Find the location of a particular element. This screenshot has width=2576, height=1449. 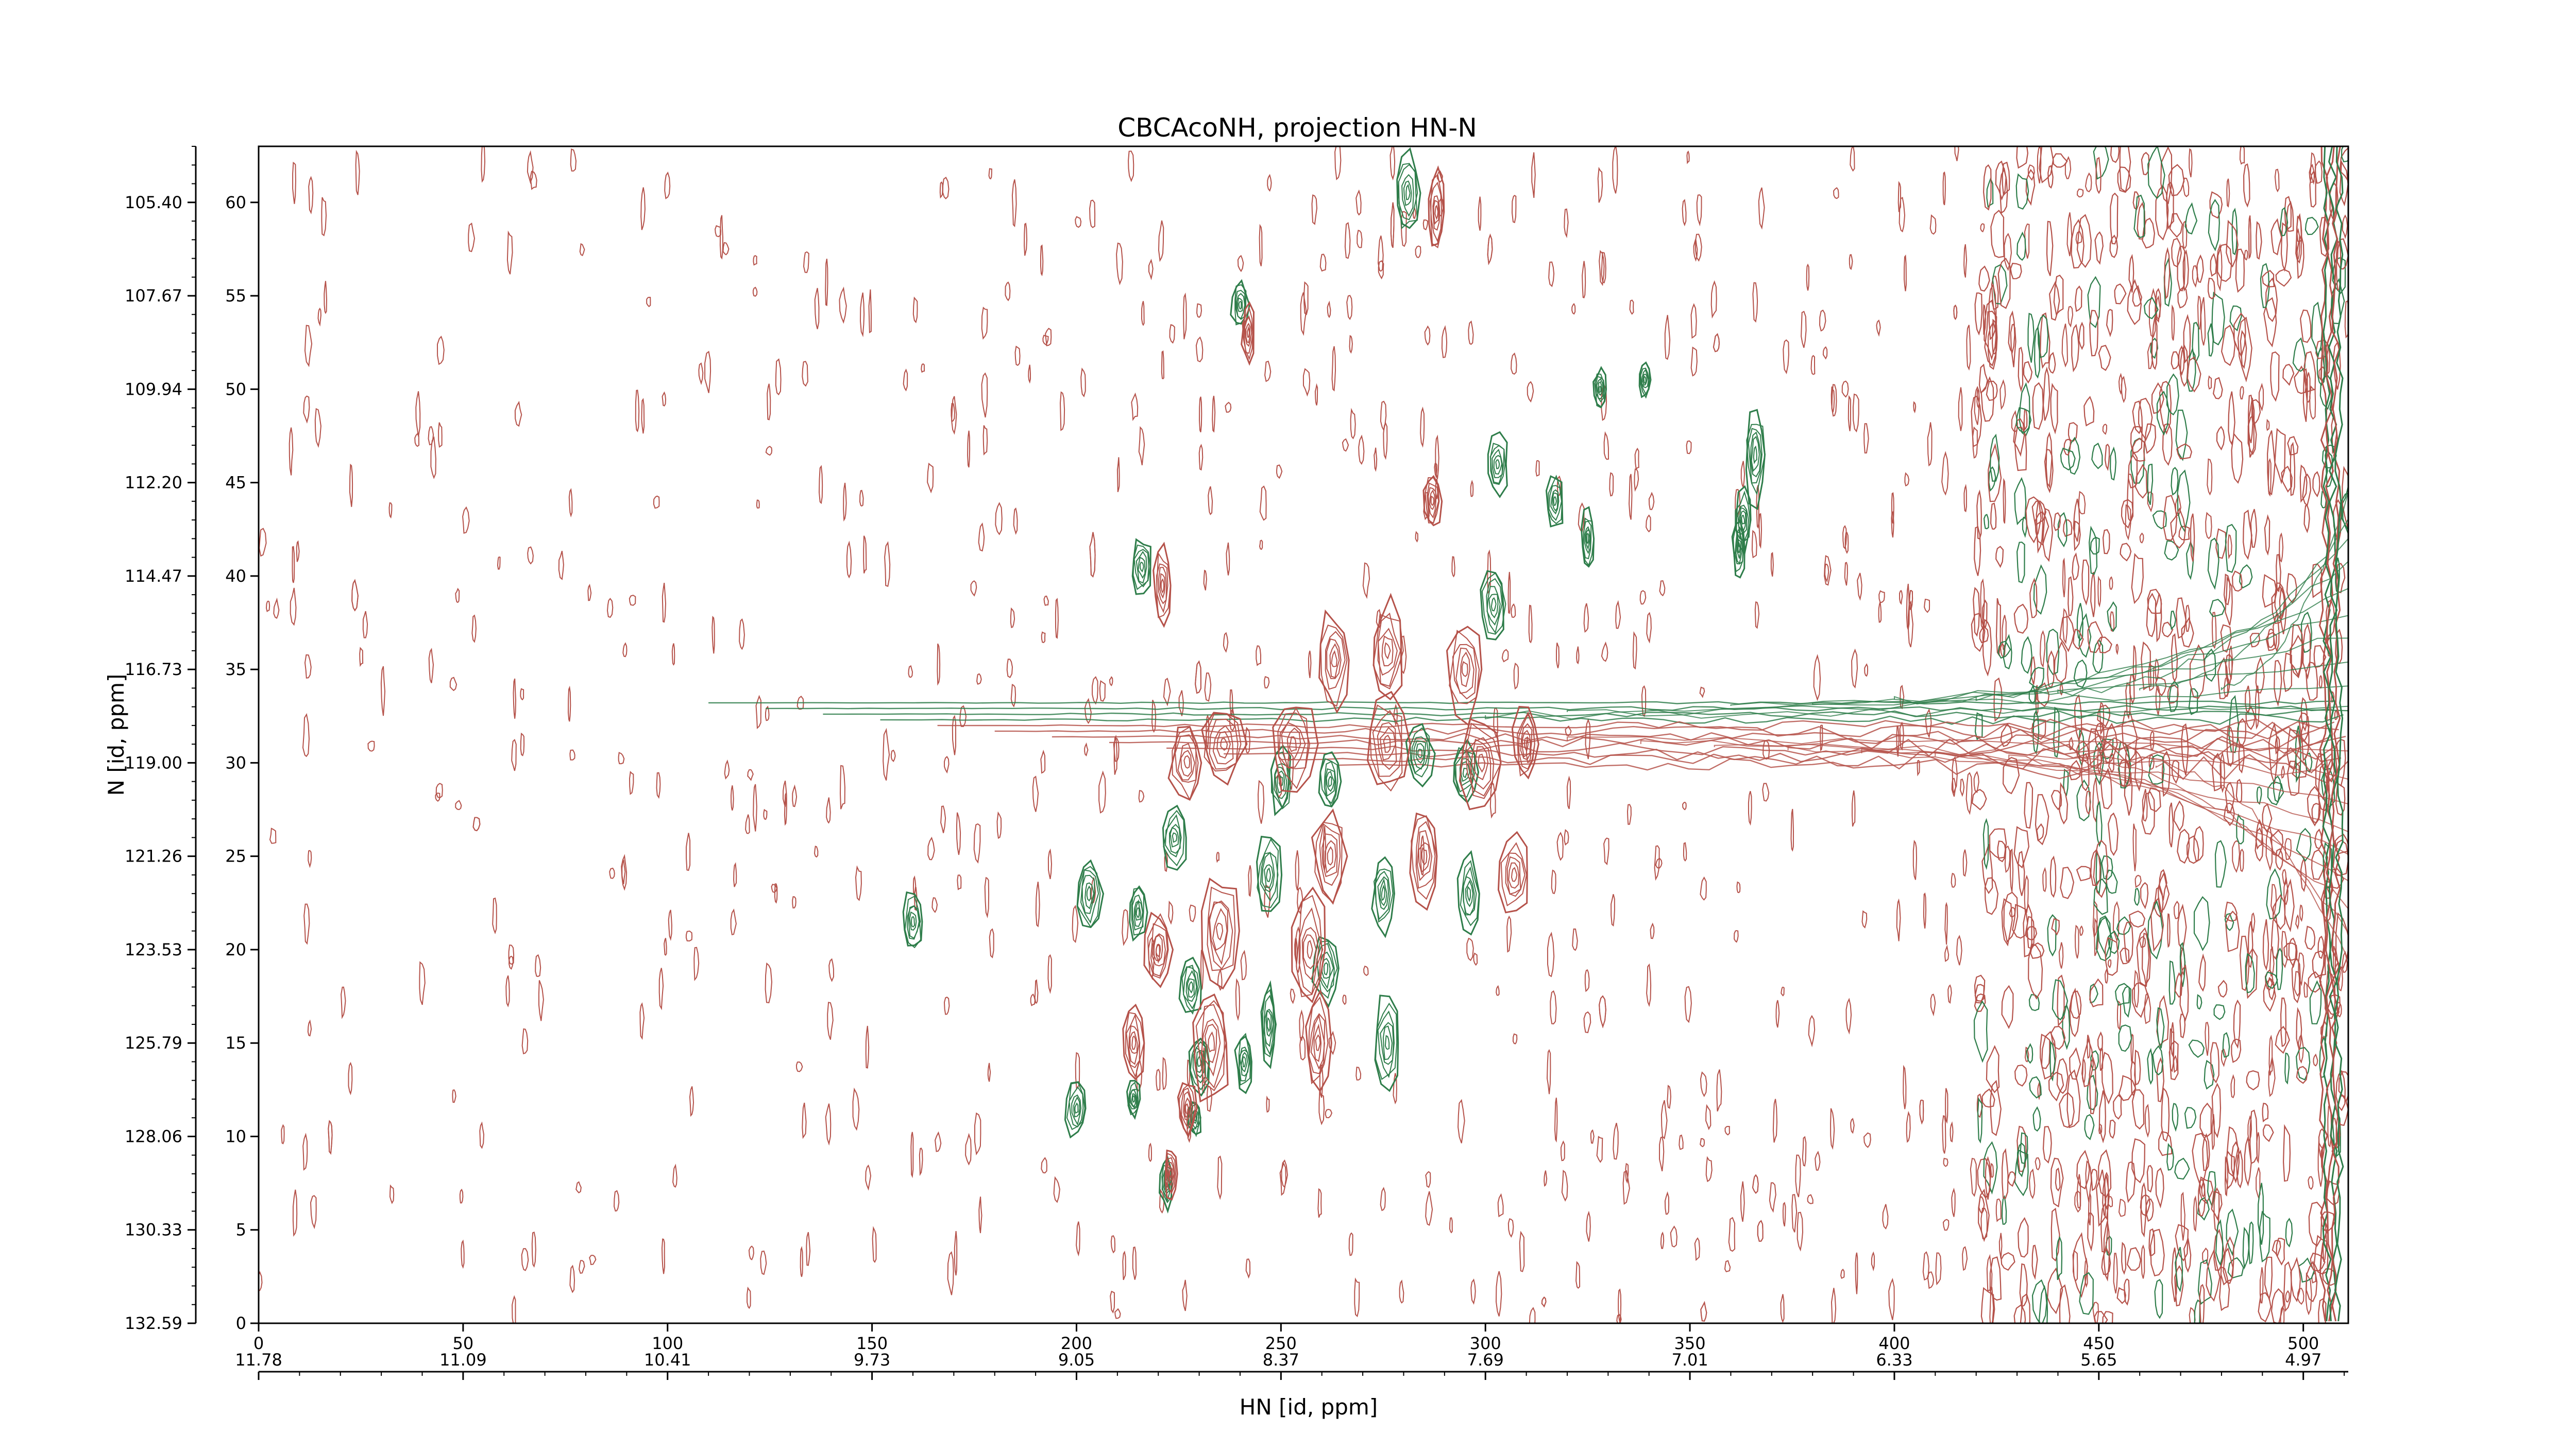

y-index-tick-label: 60 is located at coordinates (235, 202).